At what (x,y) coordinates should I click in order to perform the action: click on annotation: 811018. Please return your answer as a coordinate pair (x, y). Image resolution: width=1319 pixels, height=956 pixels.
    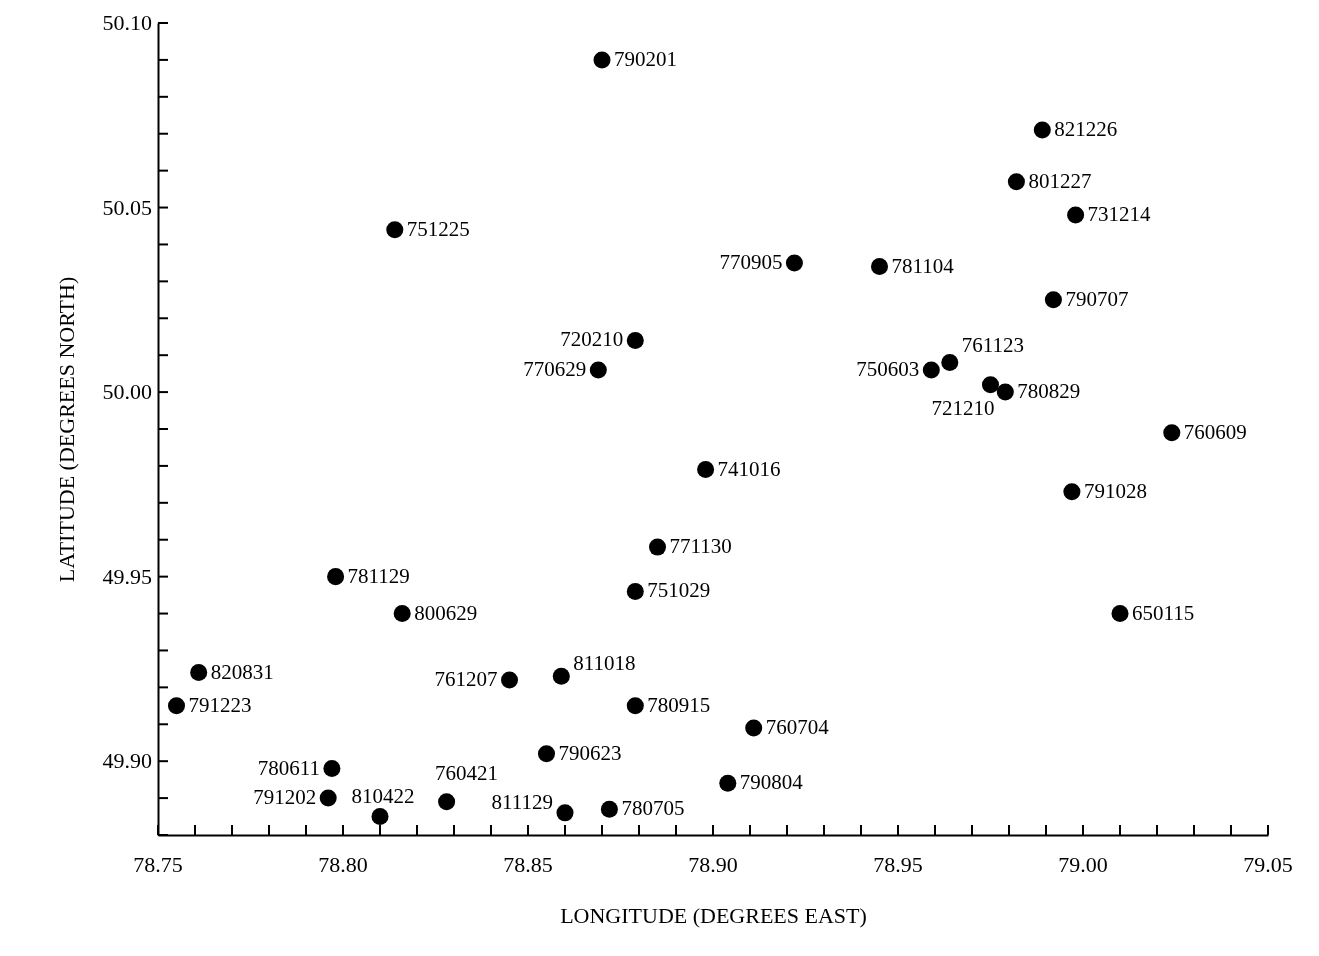
    Looking at the image, I should click on (604, 663).